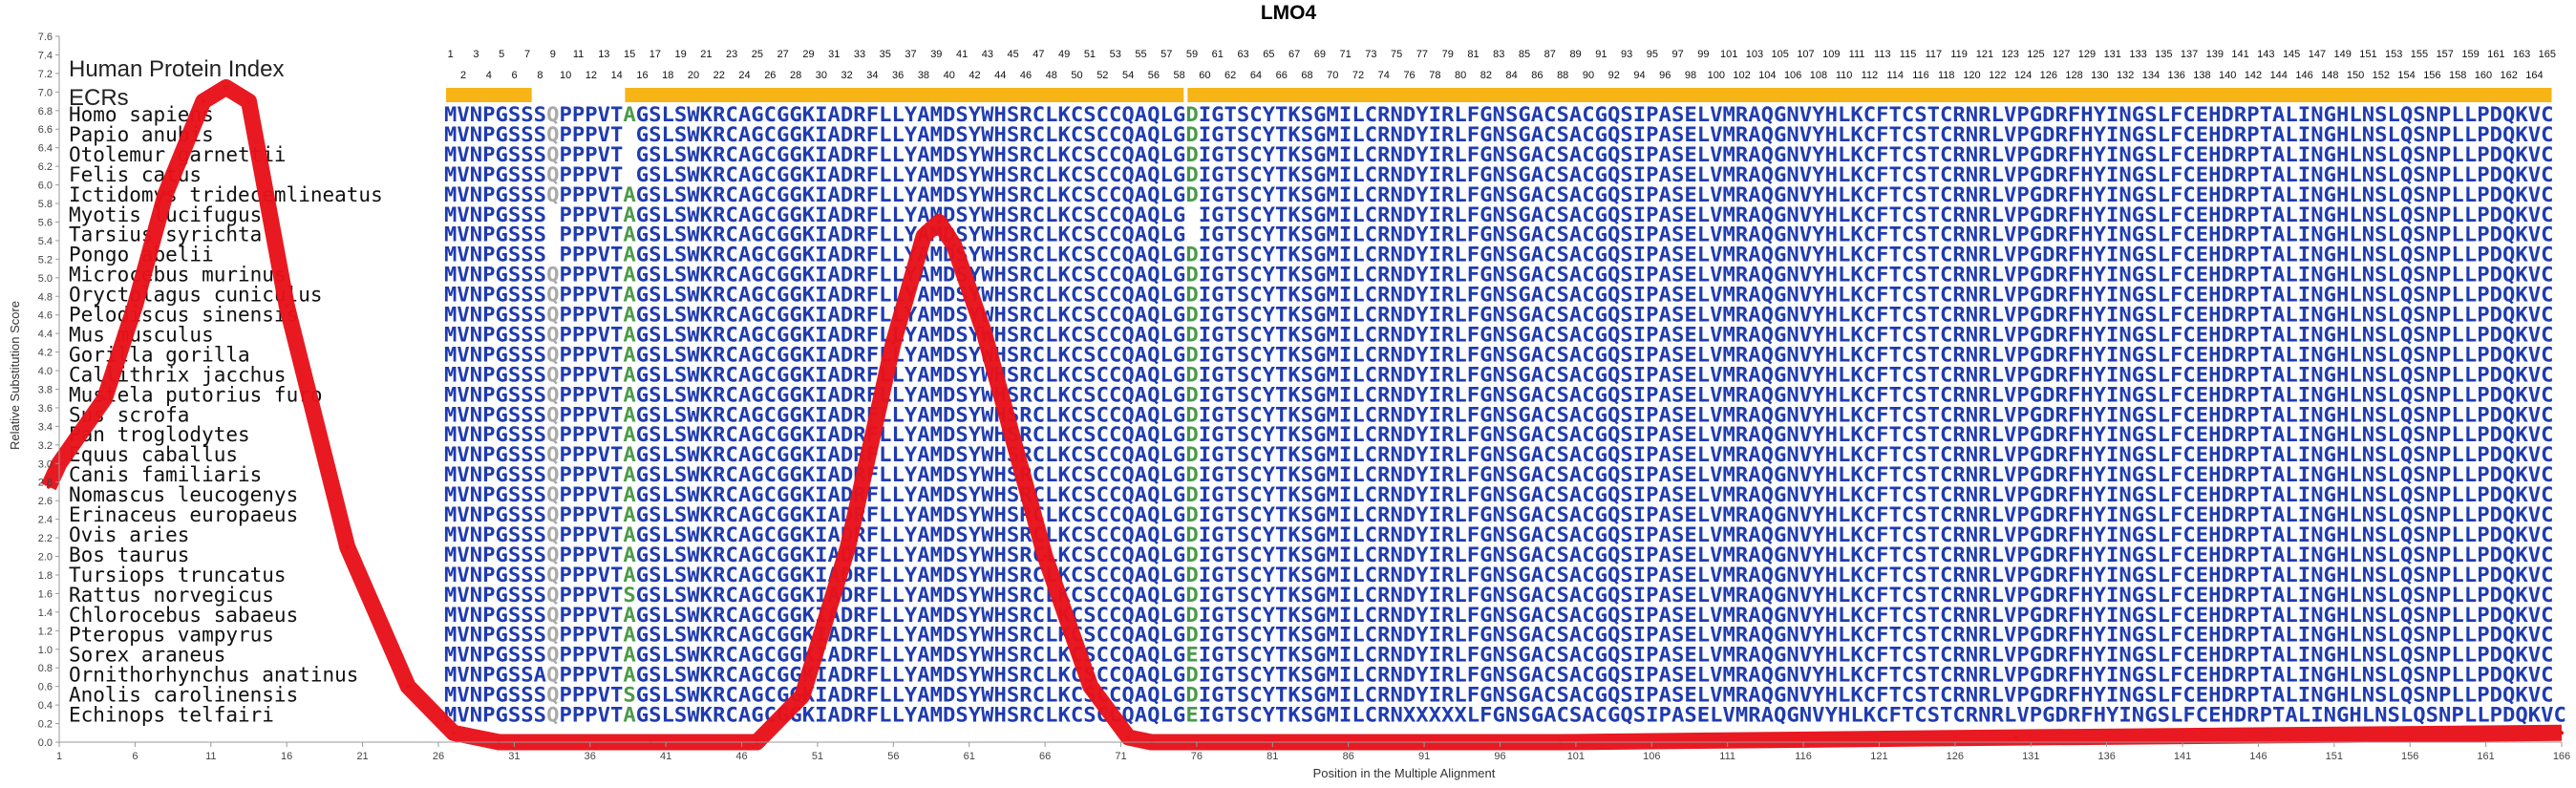 The height and width of the screenshot is (788, 2576). What do you see at coordinates (847, 135) in the screenshot?
I see `residue: D` at bounding box center [847, 135].